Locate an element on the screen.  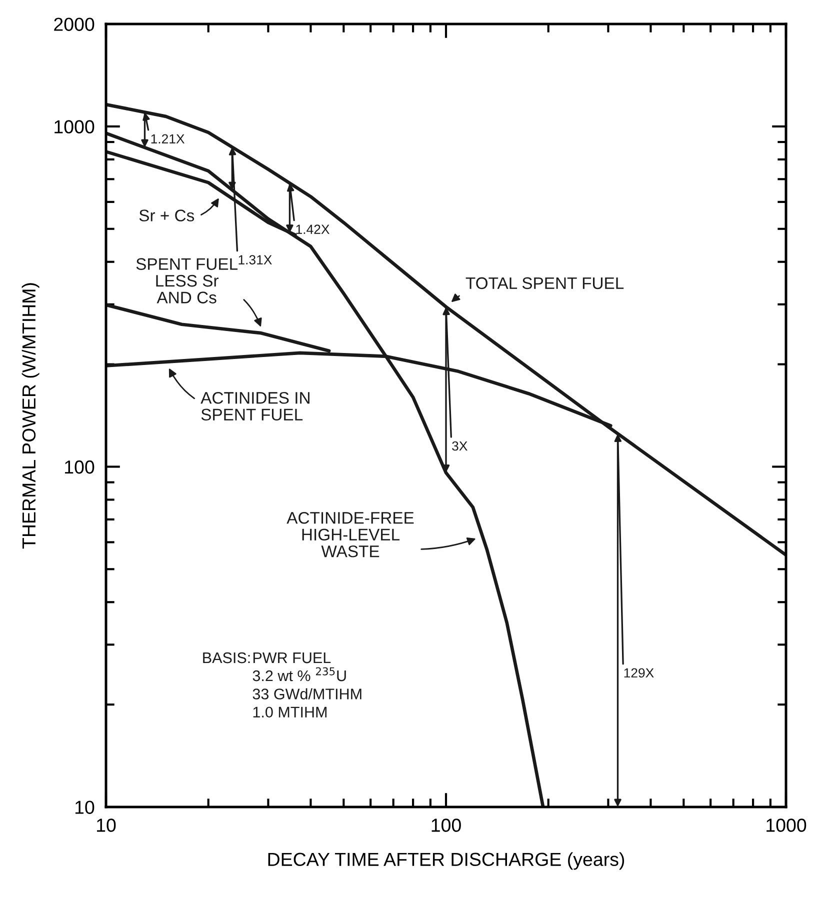
y-tick-label: 10 is located at coordinates (84, 807).